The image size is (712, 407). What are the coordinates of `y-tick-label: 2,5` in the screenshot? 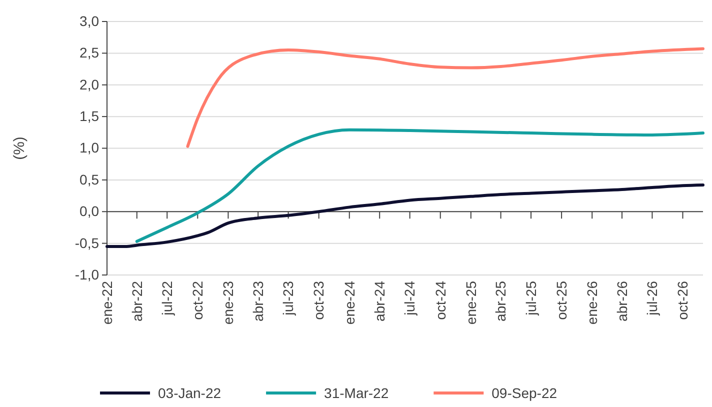 It's located at (90, 52).